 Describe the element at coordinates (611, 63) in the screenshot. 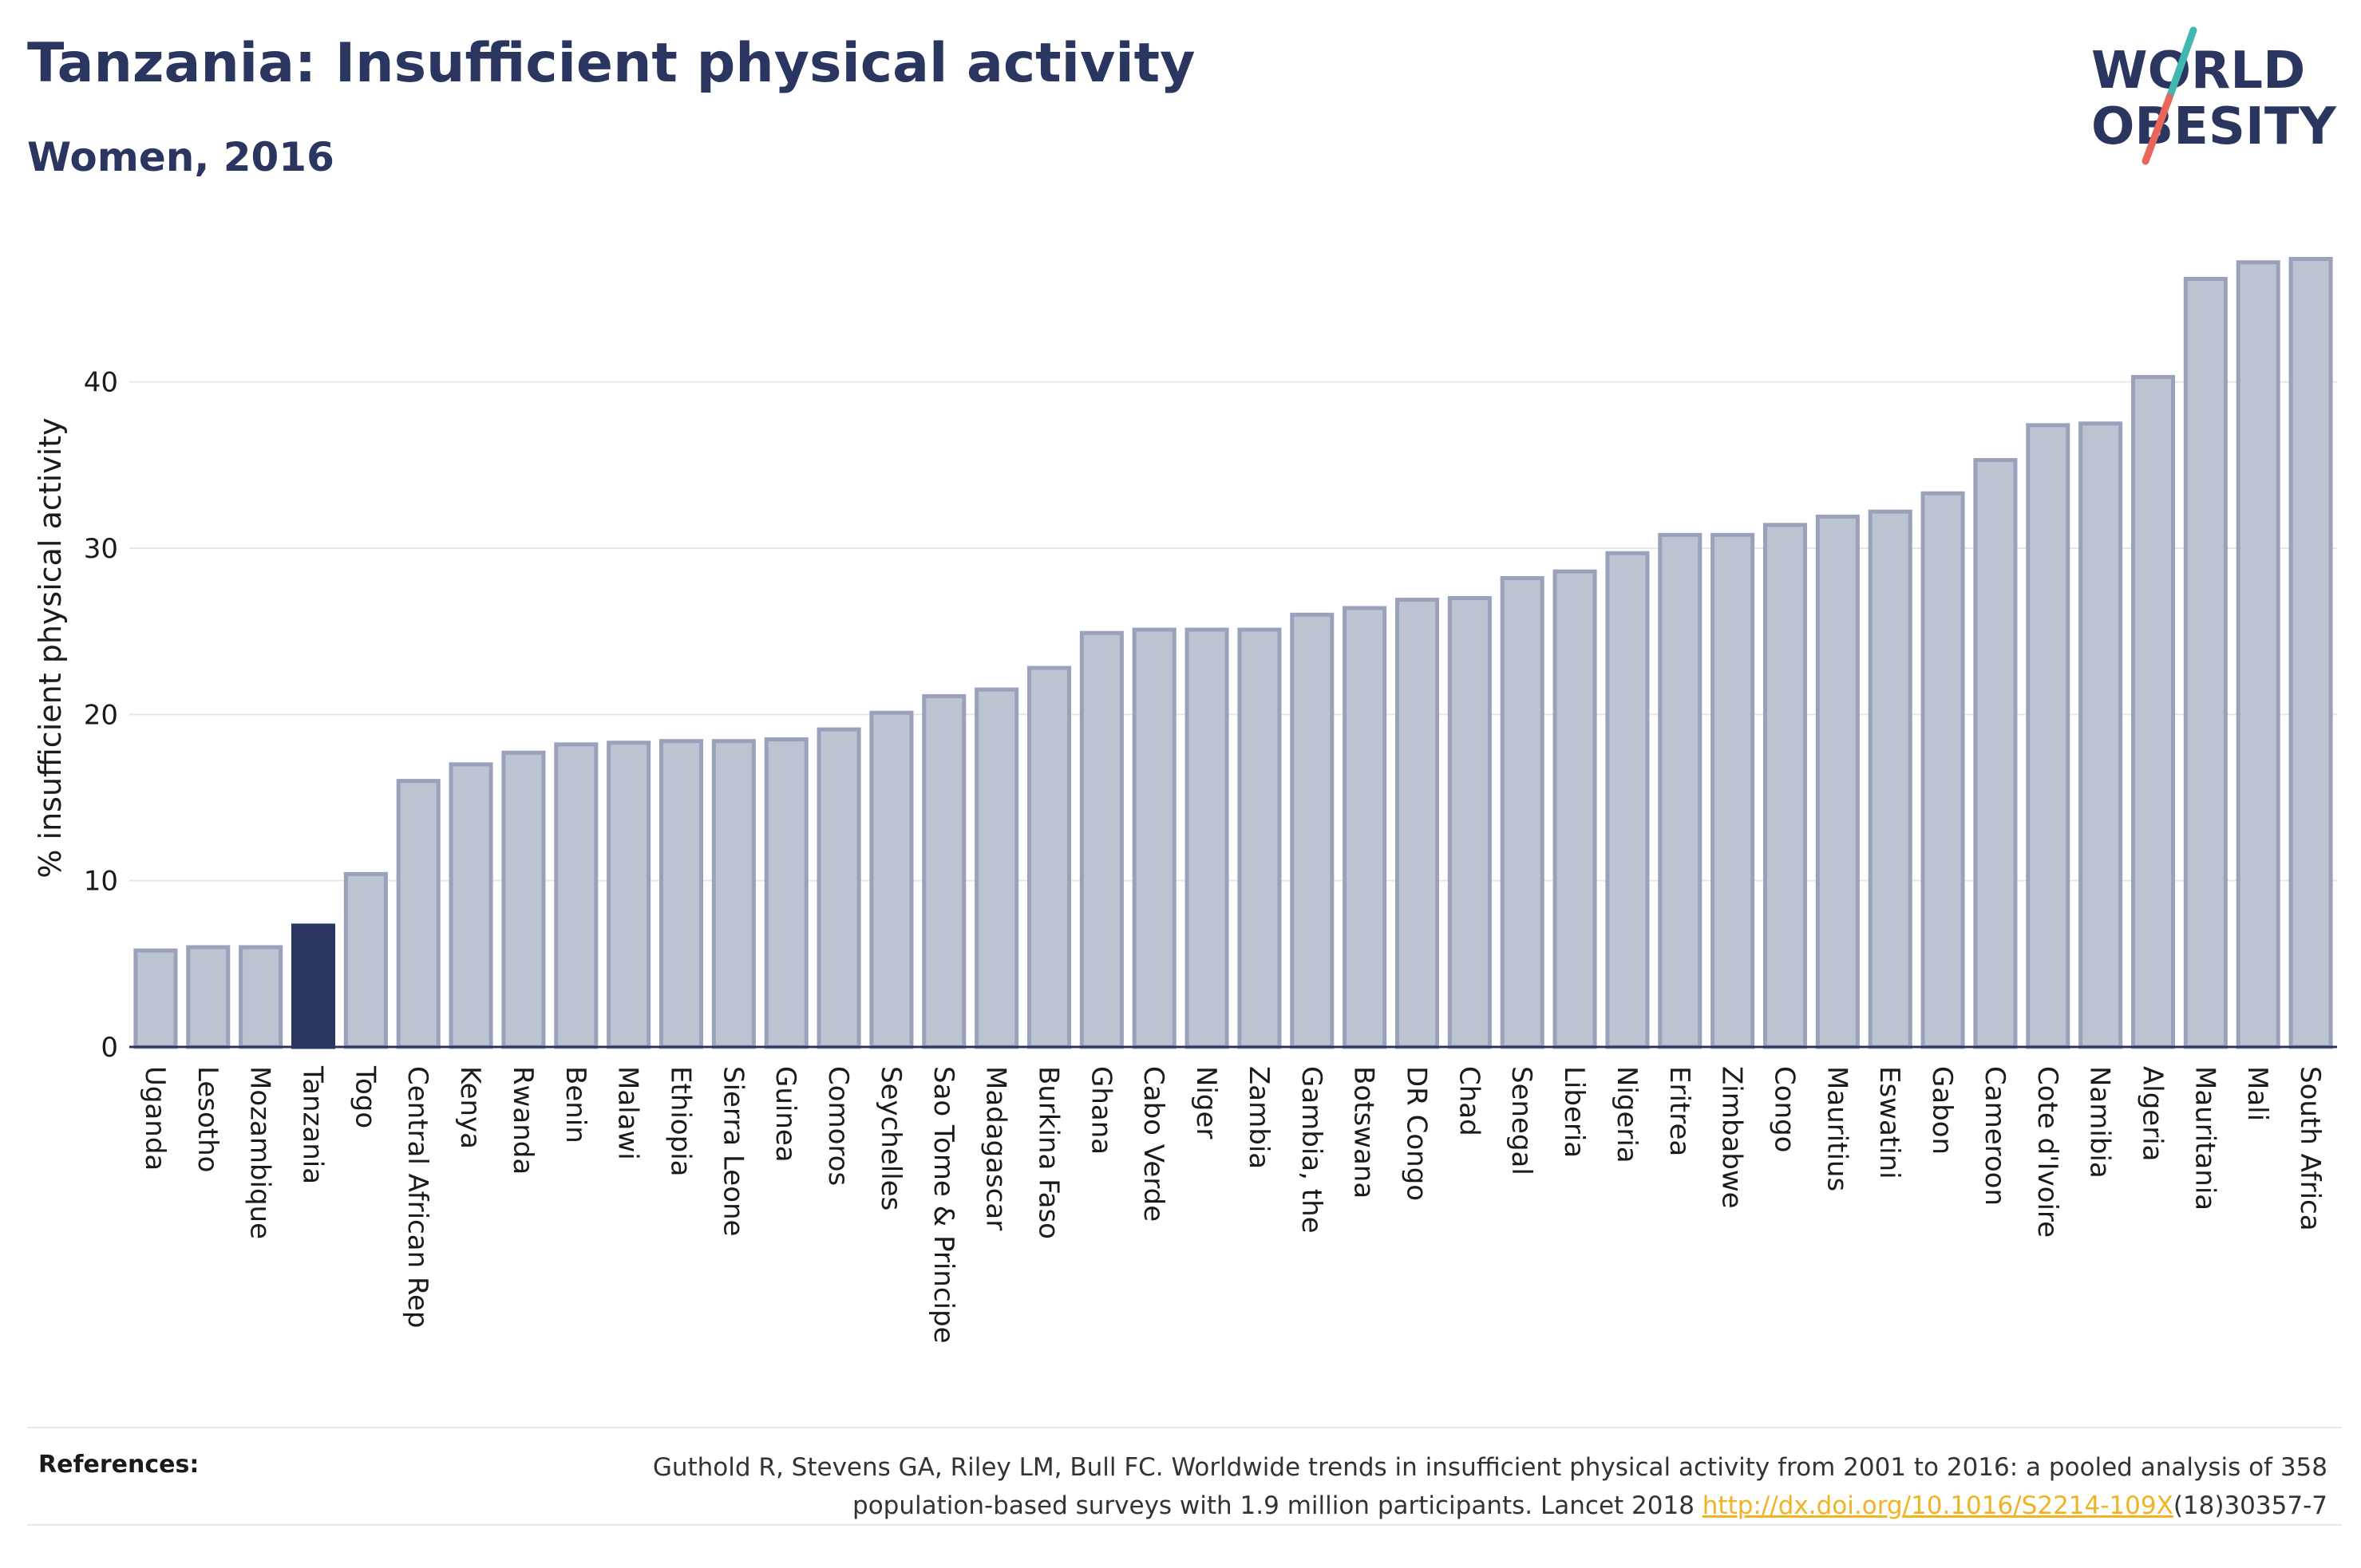

I see `chart-title: Tanzania: Insufficient physical activity` at that location.